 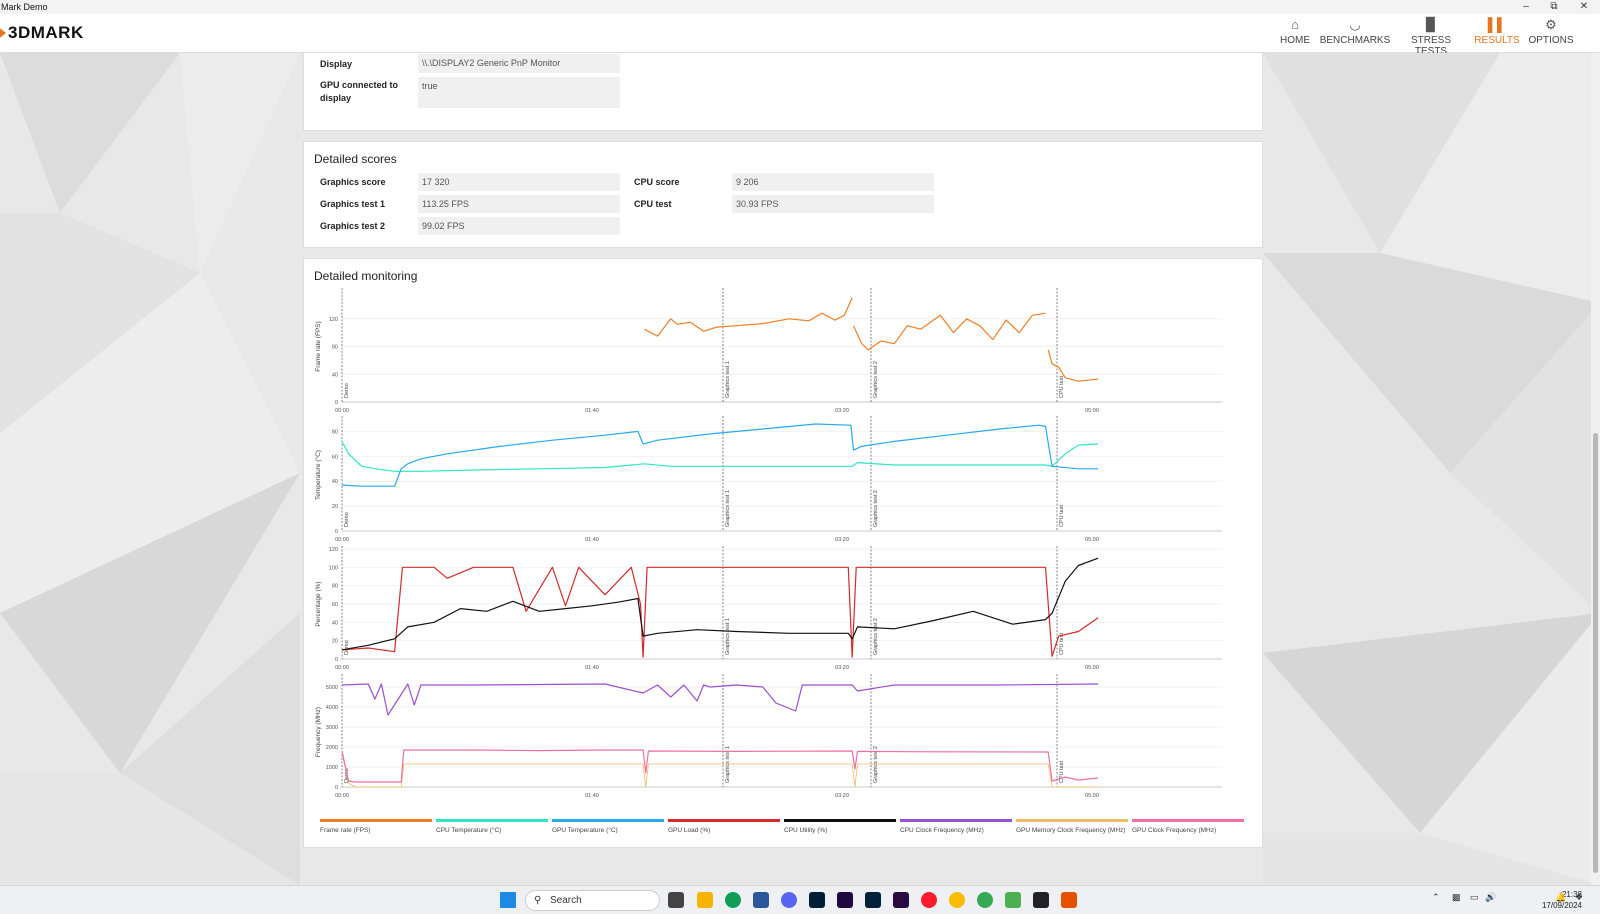 I want to click on legend-label: GPU Temperature (°C), so click(x=585, y=830).